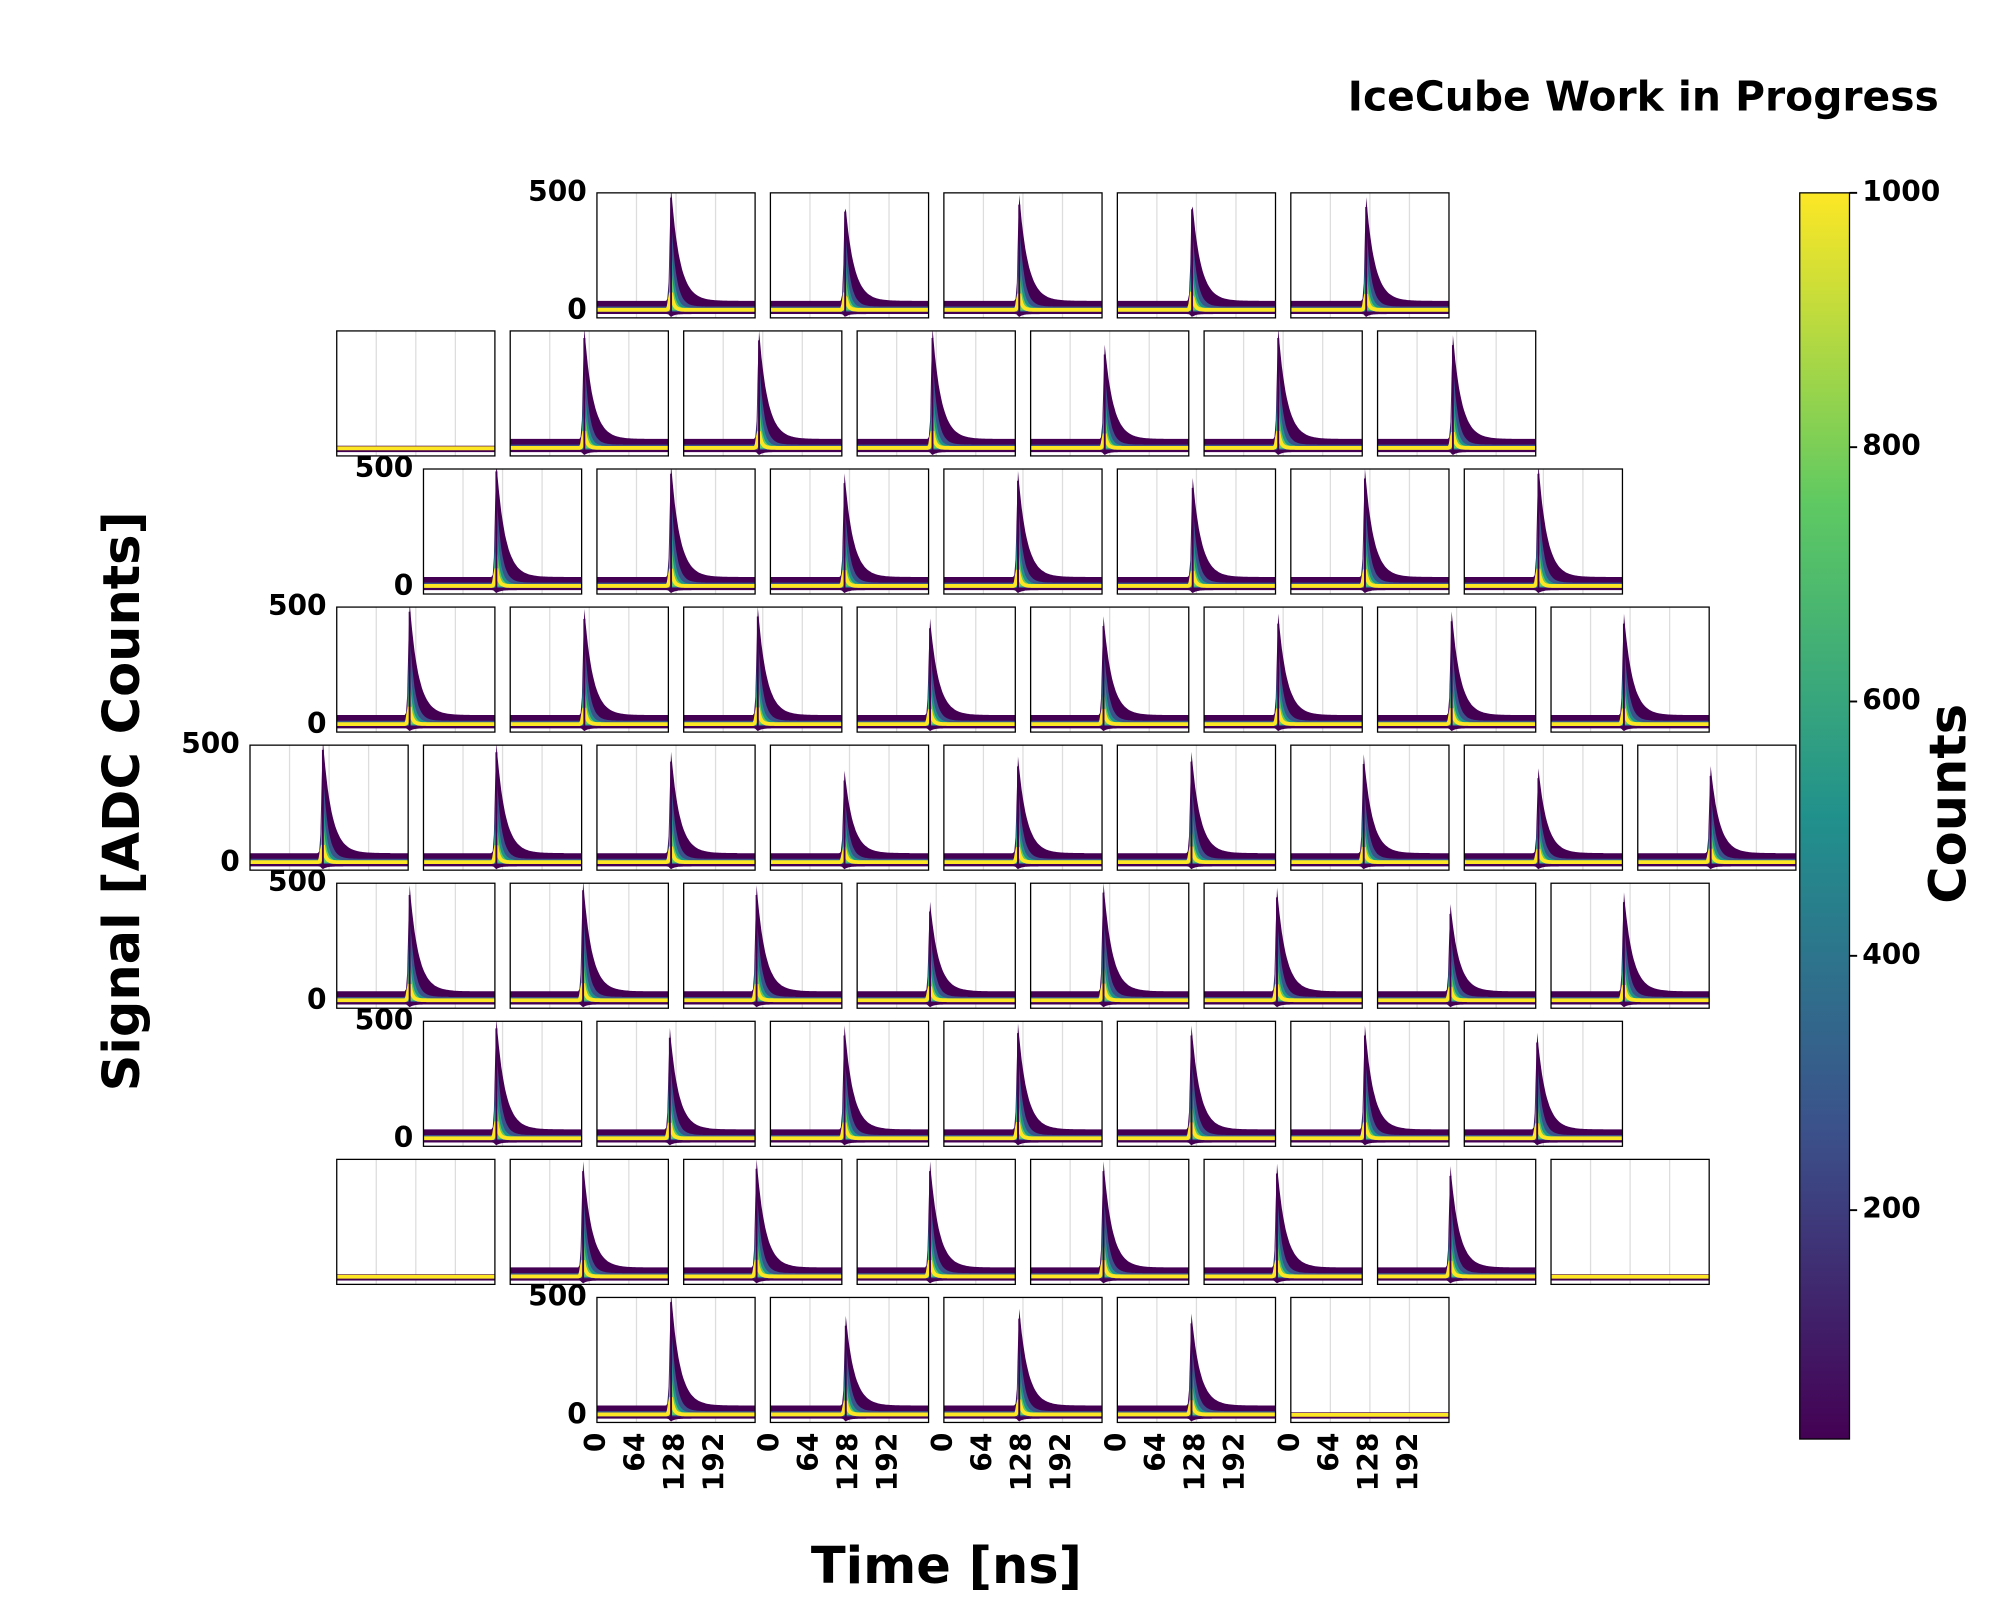 This screenshot has height=1600, width=2000. Describe the element at coordinates (1891, 445) in the screenshot. I see `colorbar-tick-label: 800` at that location.